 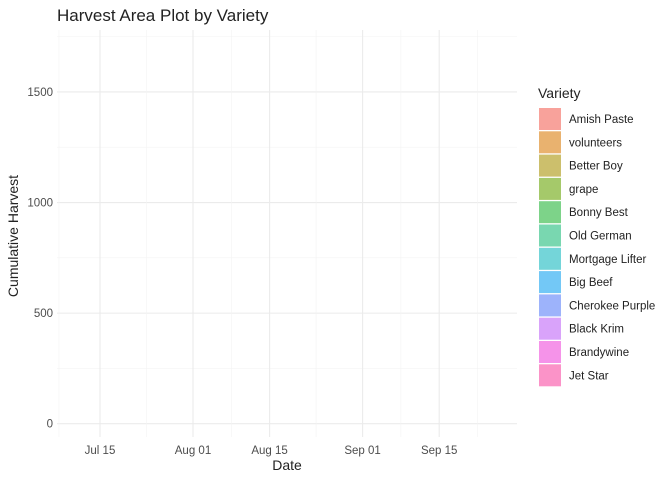 What do you see at coordinates (40, 259) in the screenshot?
I see `y-axis: 0 500 1000 1500` at bounding box center [40, 259].